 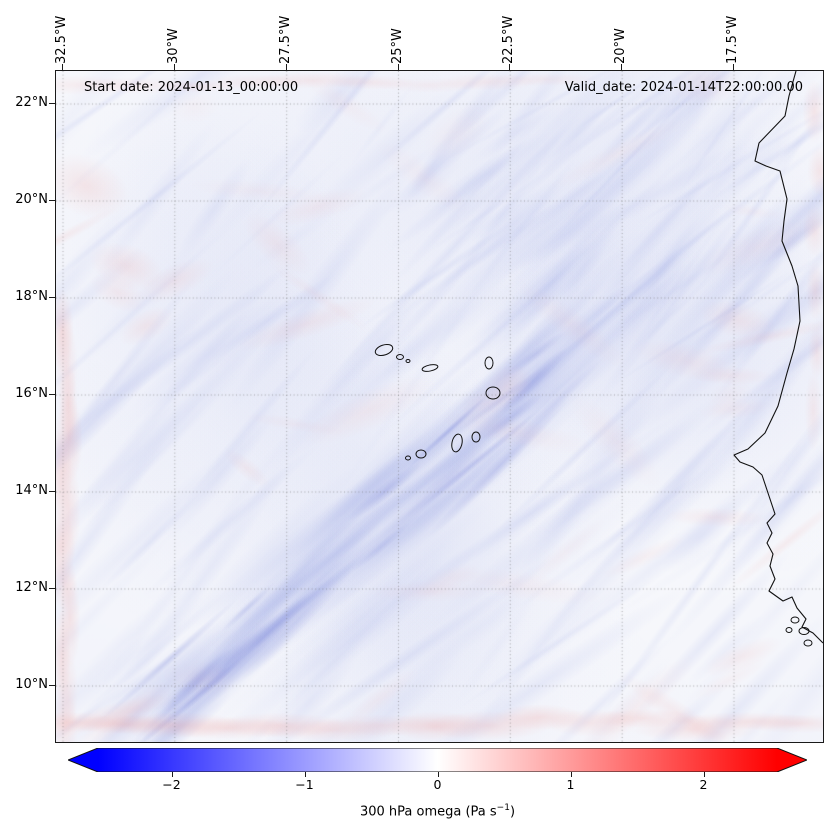 What do you see at coordinates (31, 490) in the screenshot?
I see `y-tick-label: 14°N` at bounding box center [31, 490].